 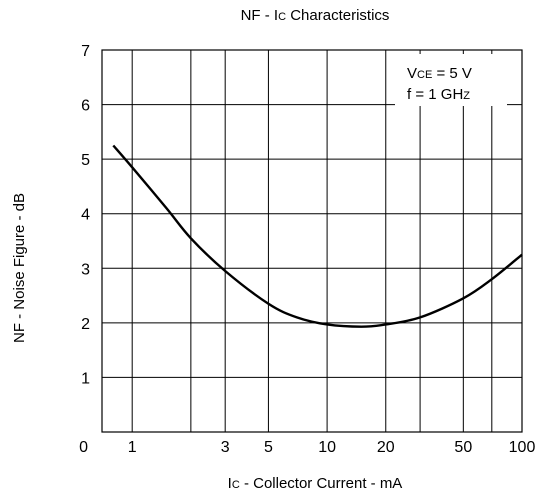 I want to click on x-tick-label: 10, so click(x=327, y=447).